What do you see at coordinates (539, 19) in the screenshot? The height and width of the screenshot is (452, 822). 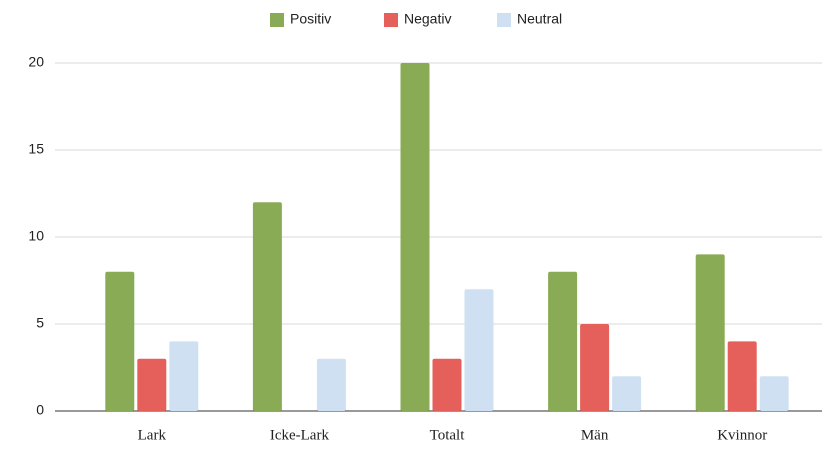 I see `legend-label: Neutral` at bounding box center [539, 19].